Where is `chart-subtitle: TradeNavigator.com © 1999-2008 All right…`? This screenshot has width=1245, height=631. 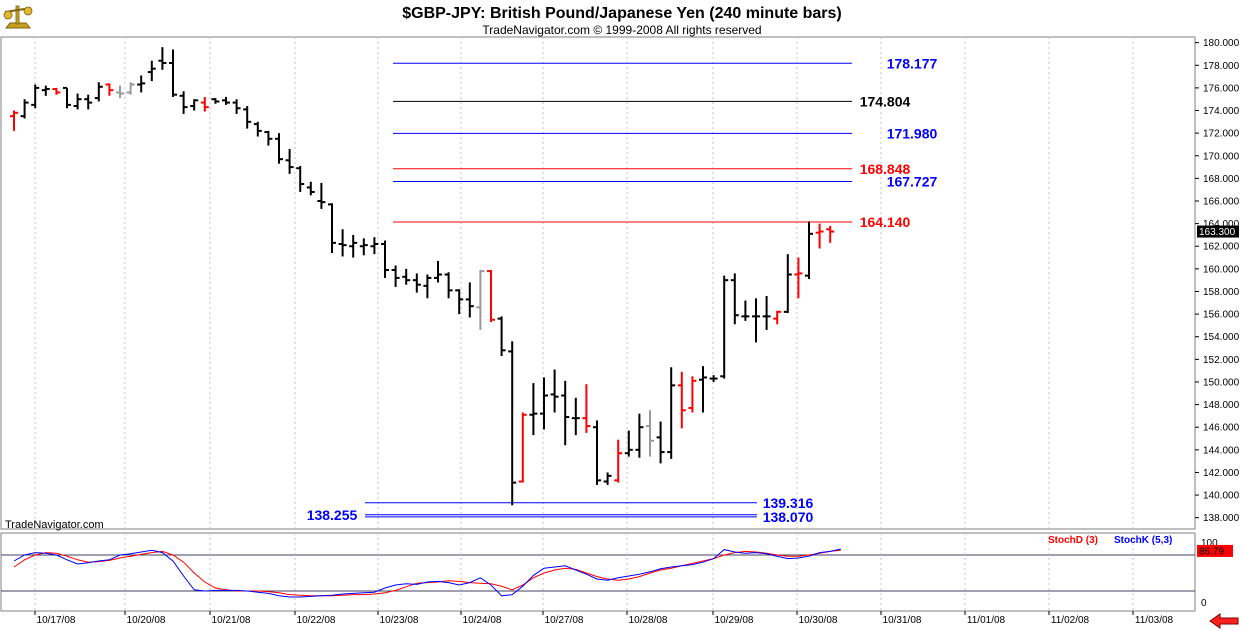
chart-subtitle: TradeNavigator.com © 1999-2008 All right… is located at coordinates (621, 30).